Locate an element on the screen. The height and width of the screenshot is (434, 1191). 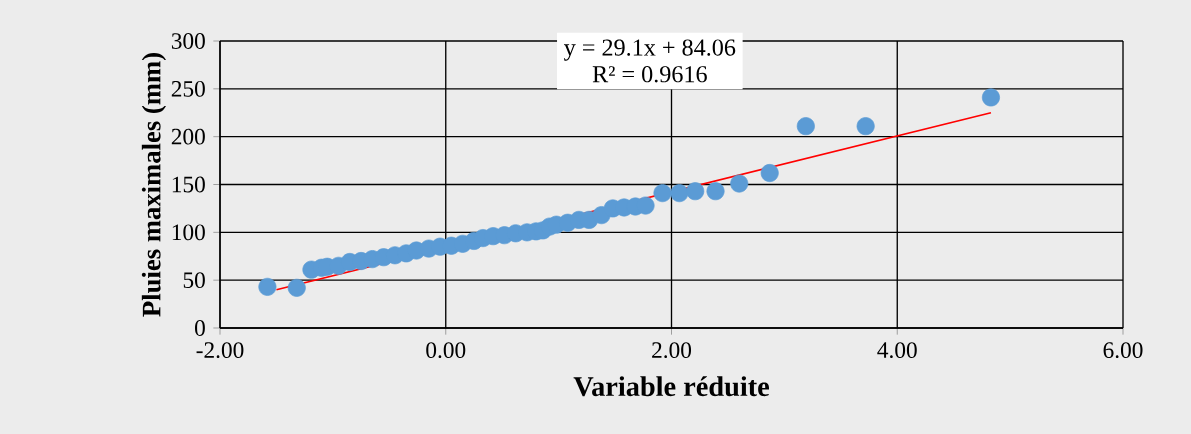
x-tick-label: -2.00 is located at coordinates (220, 350).